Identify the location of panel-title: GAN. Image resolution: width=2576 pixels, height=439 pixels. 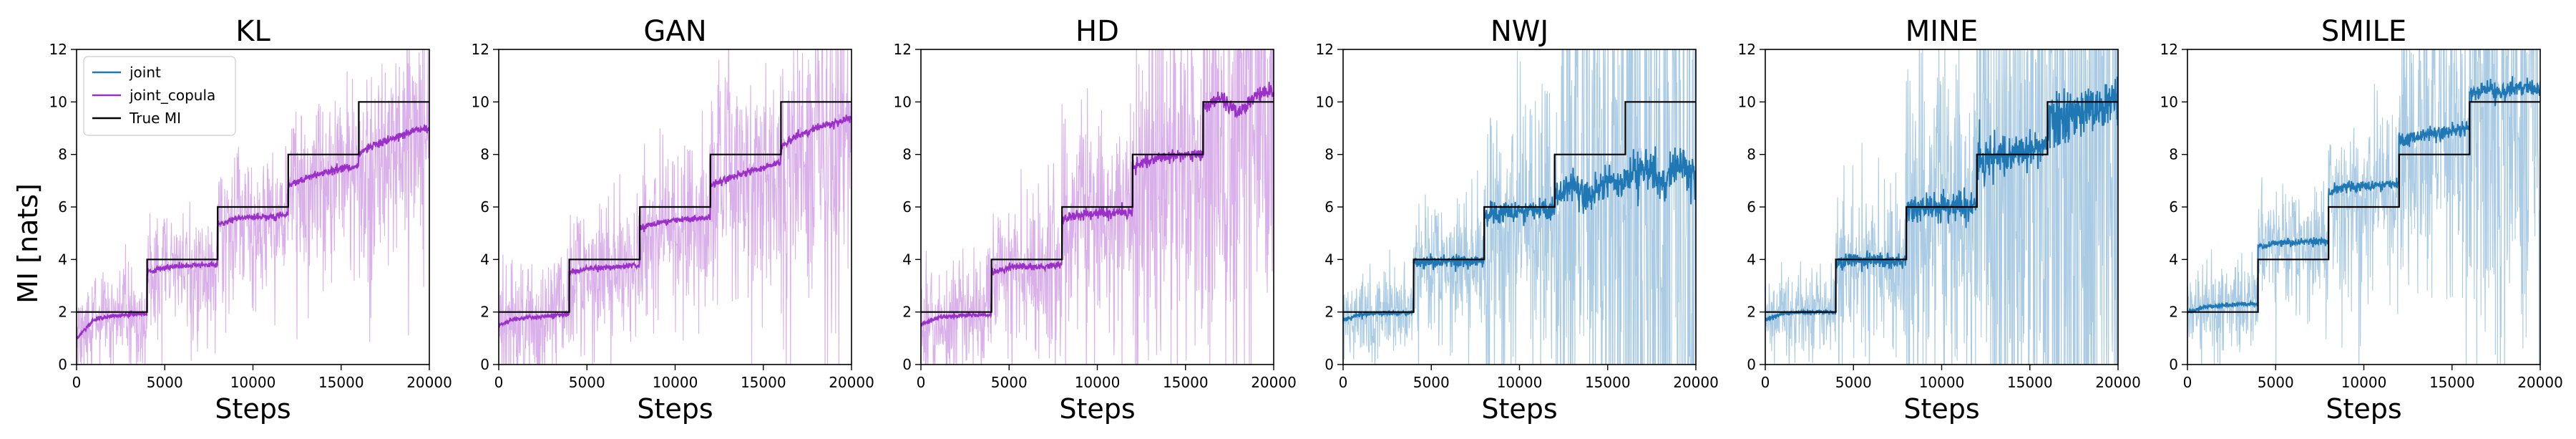
(674, 32).